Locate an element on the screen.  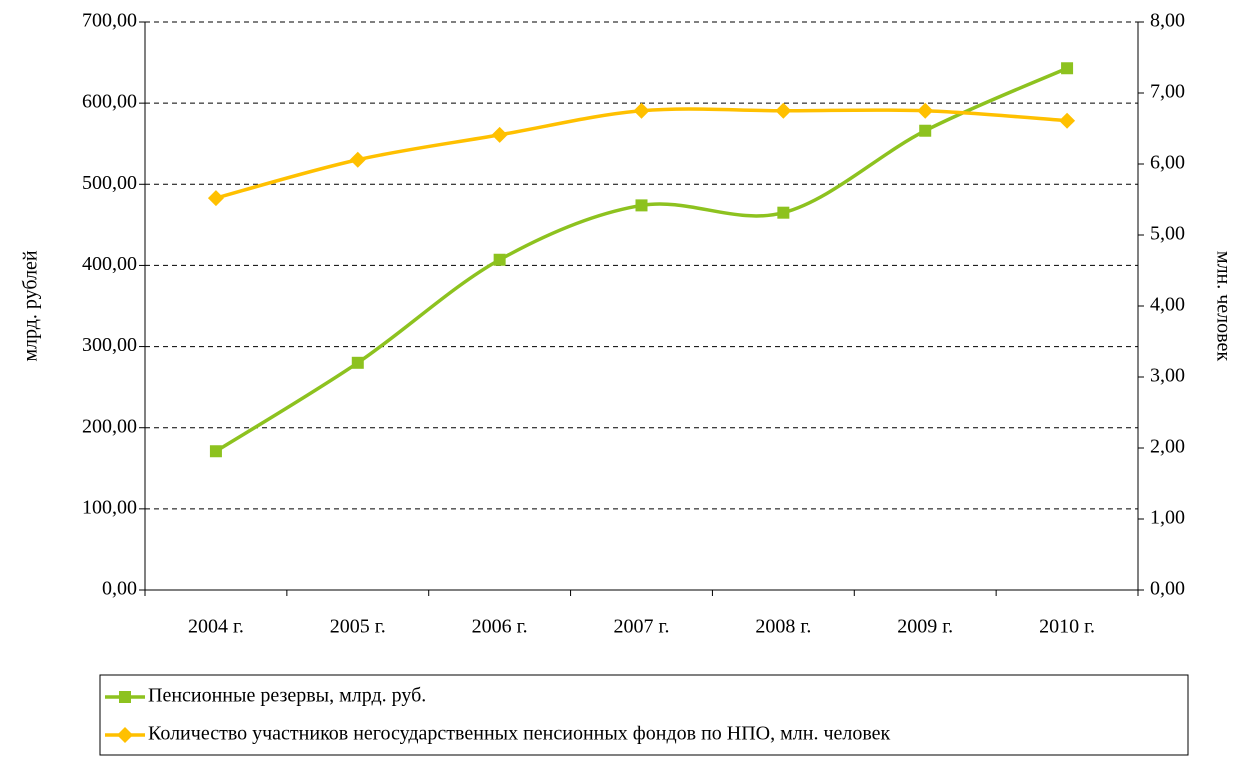
y2-tick-label: 0,00 is located at coordinates (1167, 589).